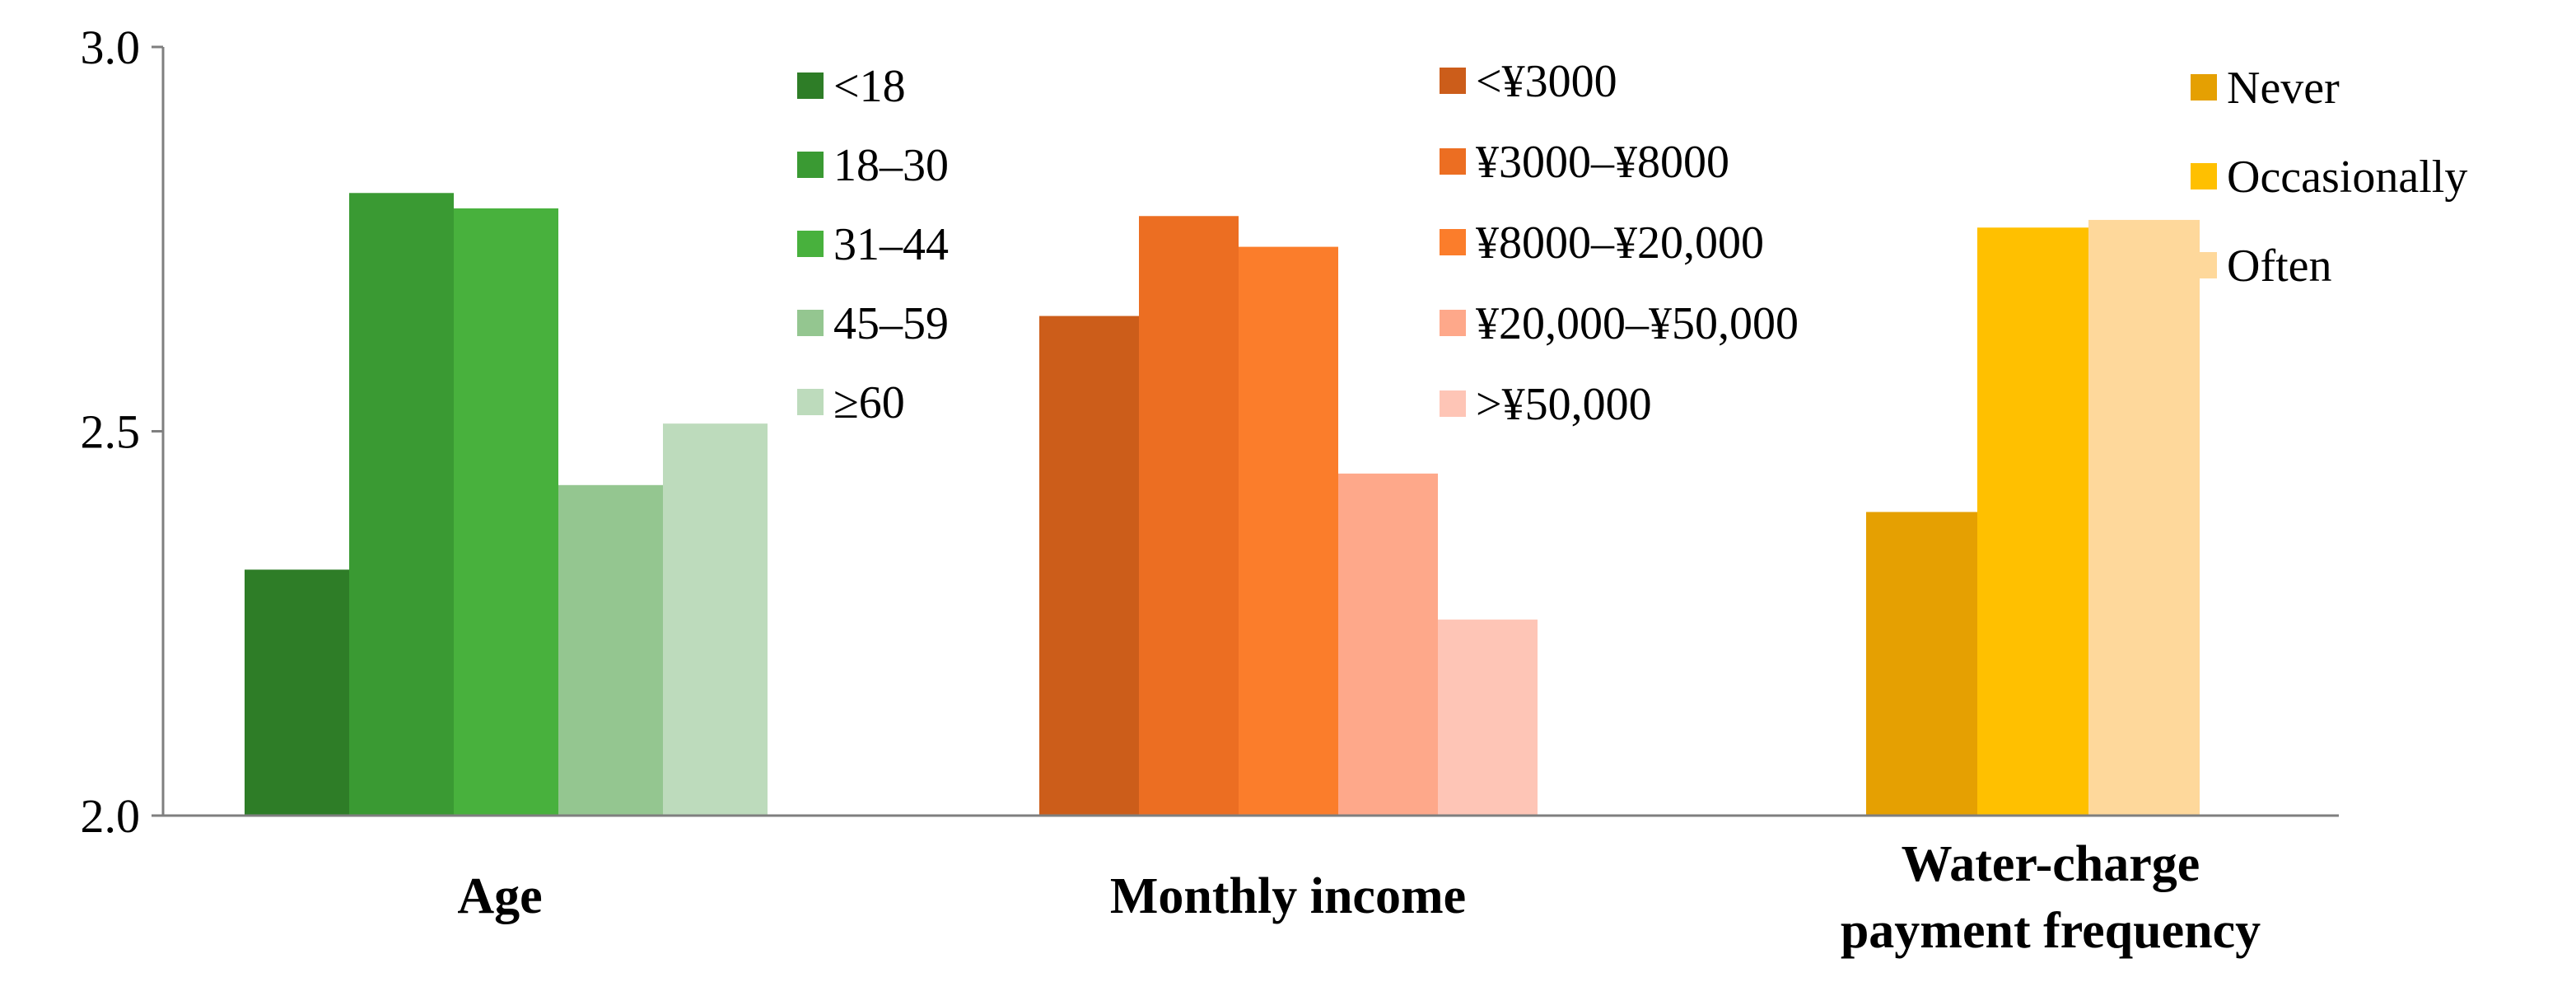  I want to click on bar-water-charge-payment-frequency-never, so click(1921, 664).